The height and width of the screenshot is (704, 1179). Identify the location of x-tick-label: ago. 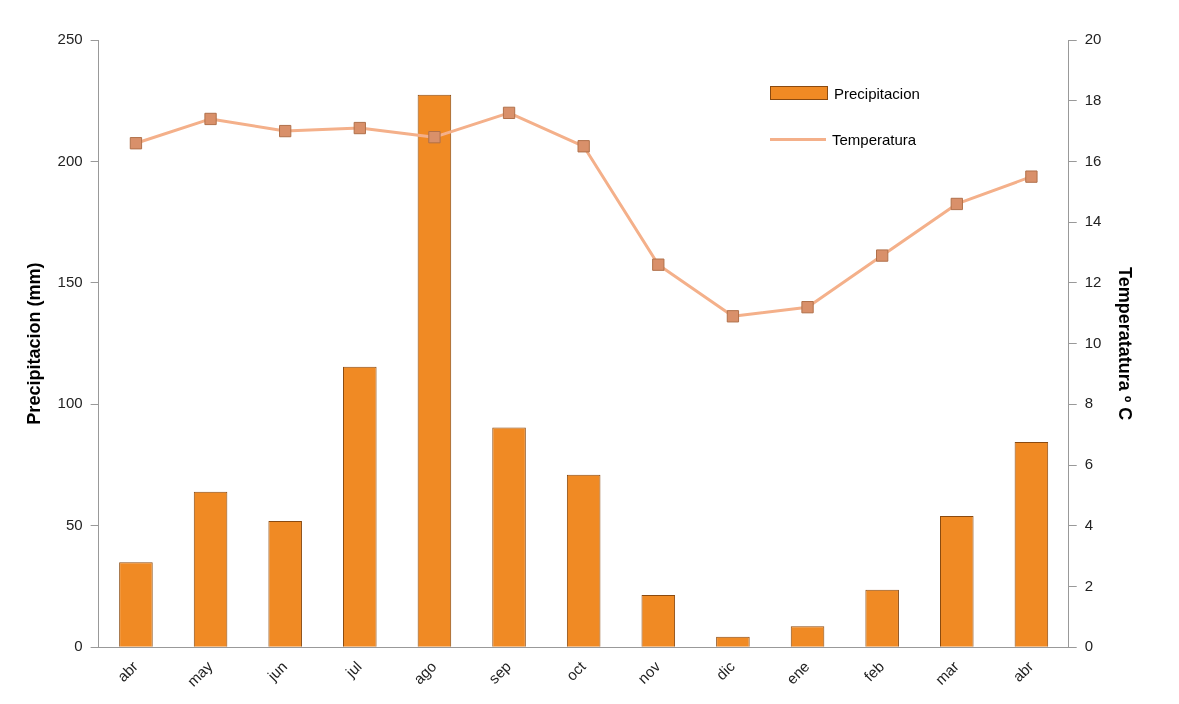
(424, 672).